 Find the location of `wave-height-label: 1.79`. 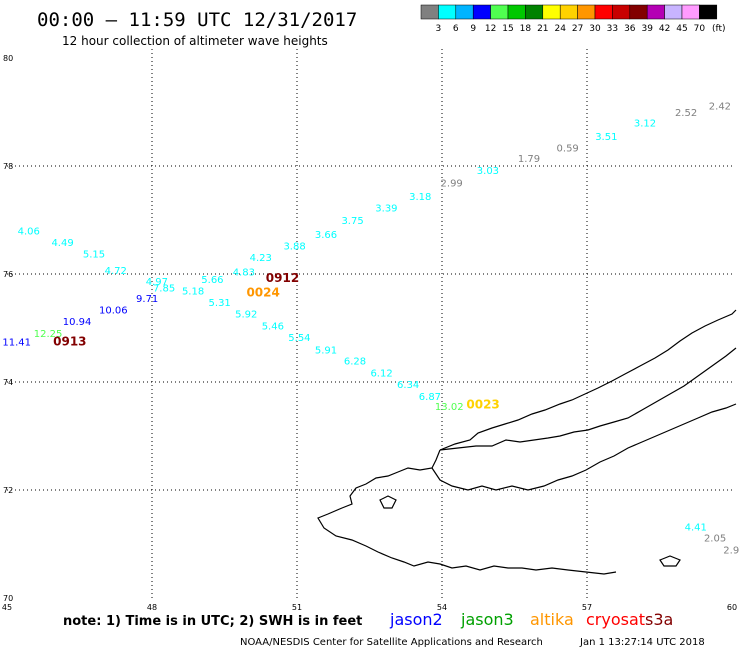

wave-height-label: 1.79 is located at coordinates (529, 159).